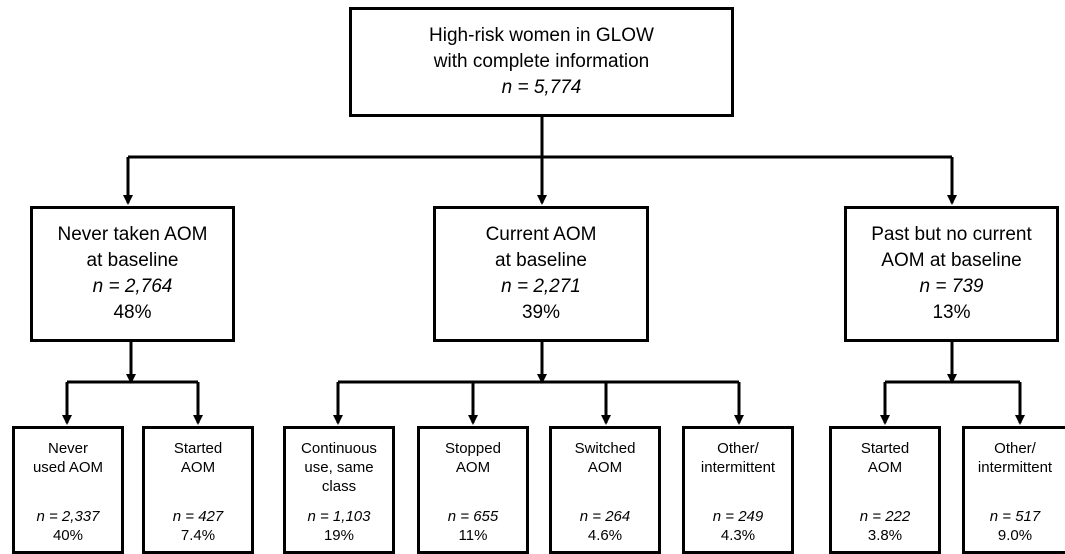 Image resolution: width=1065 pixels, height=554 pixels. Describe the element at coordinates (951, 260) in the screenshot. I see `group-title-line2: AOM at baseline` at that location.